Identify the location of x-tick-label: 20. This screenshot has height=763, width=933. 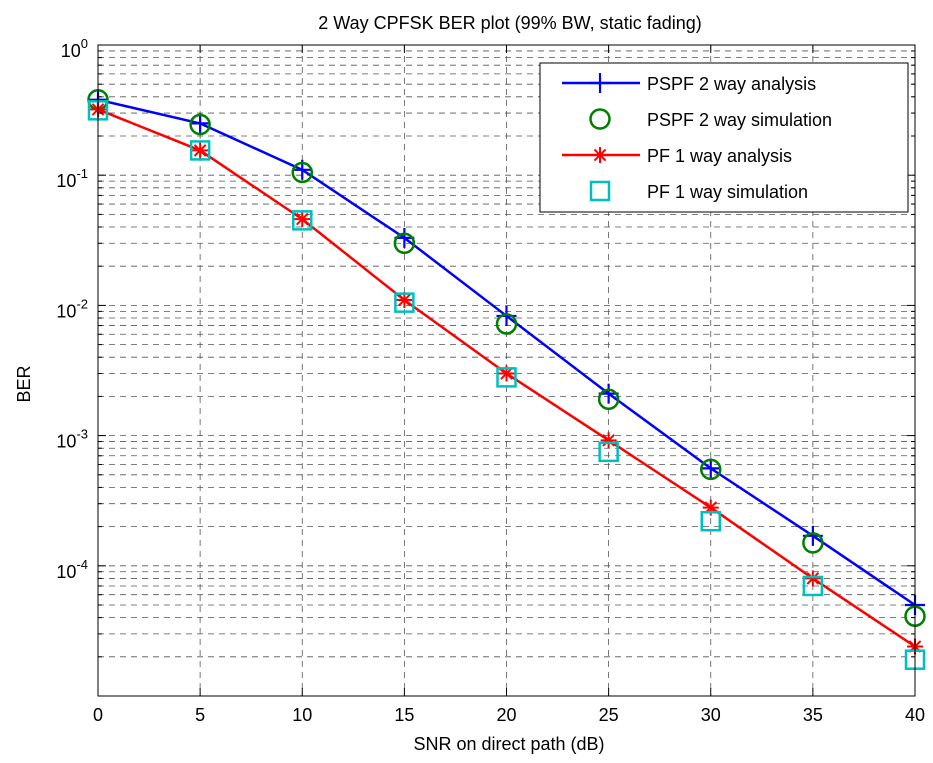
(506, 715).